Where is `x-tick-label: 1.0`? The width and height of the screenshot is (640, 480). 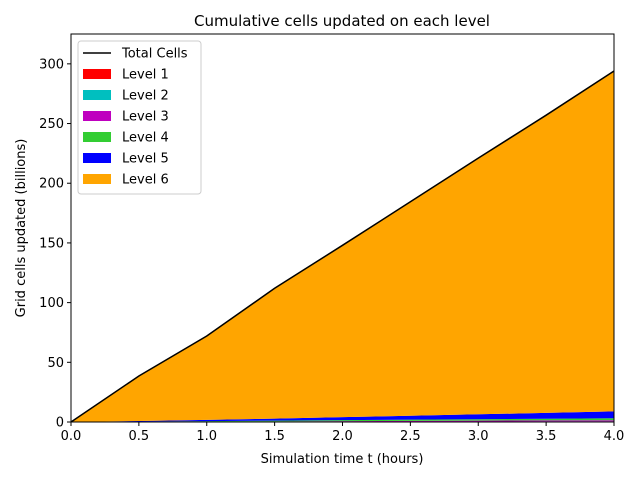
x-tick-label: 1.0 is located at coordinates (206, 436).